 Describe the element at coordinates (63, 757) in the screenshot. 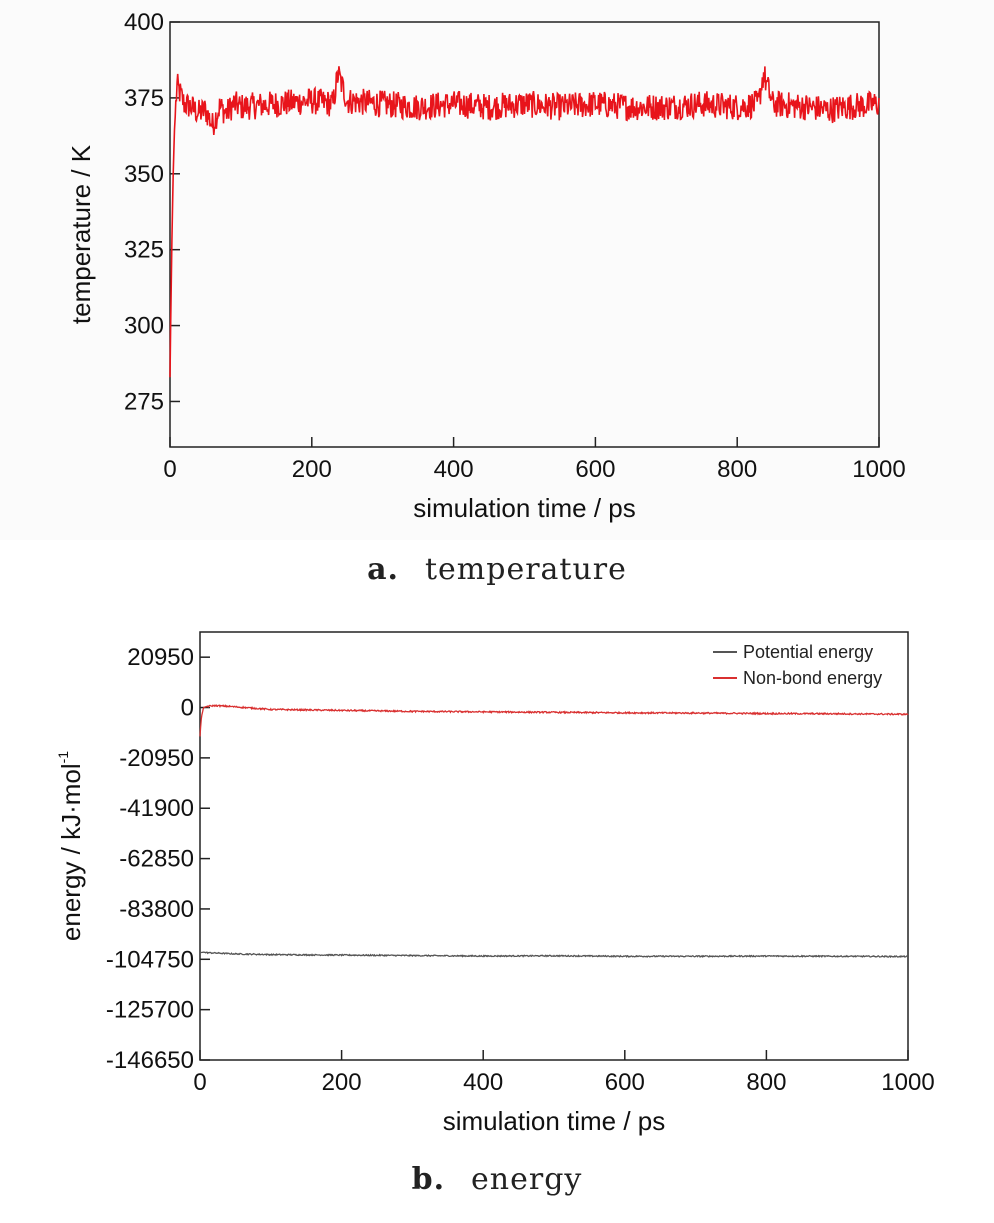

I see `energy-y-axis-title-sup: -1` at that location.